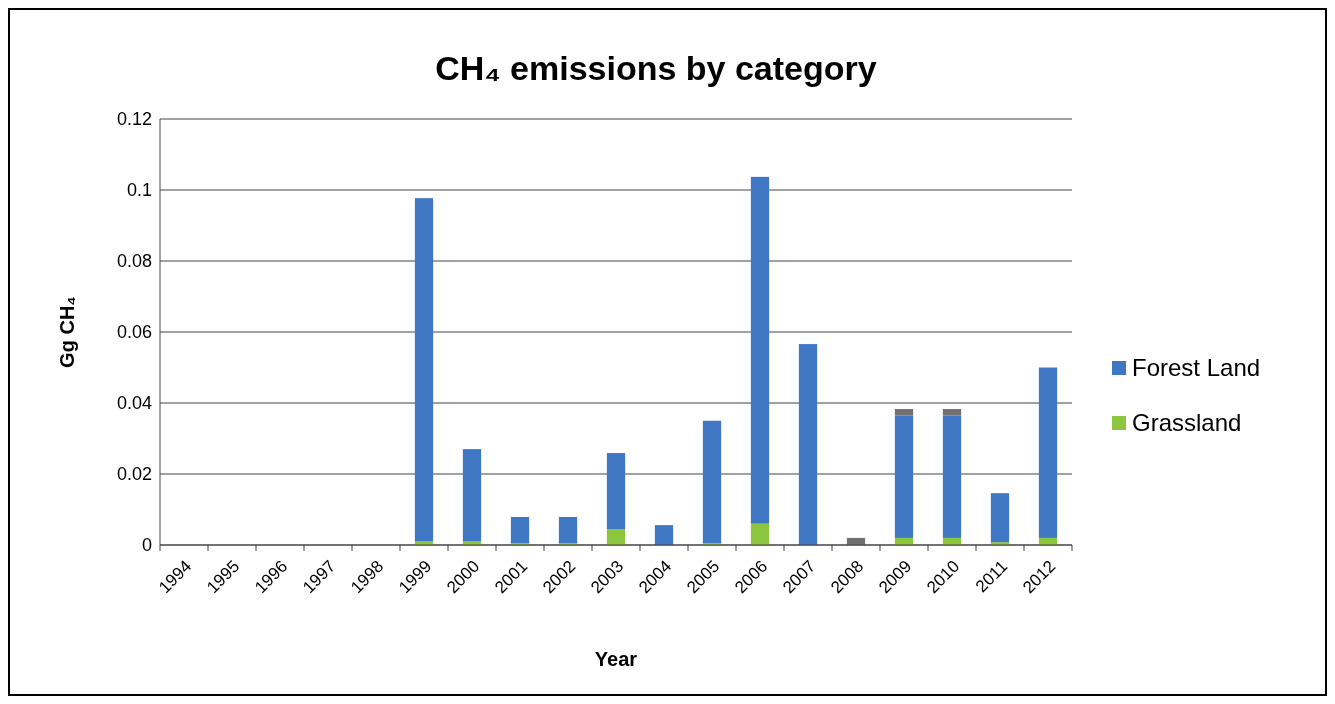 Image resolution: width=1335 pixels, height=704 pixels. I want to click on y-tick-label: 0.12, so click(134, 119).